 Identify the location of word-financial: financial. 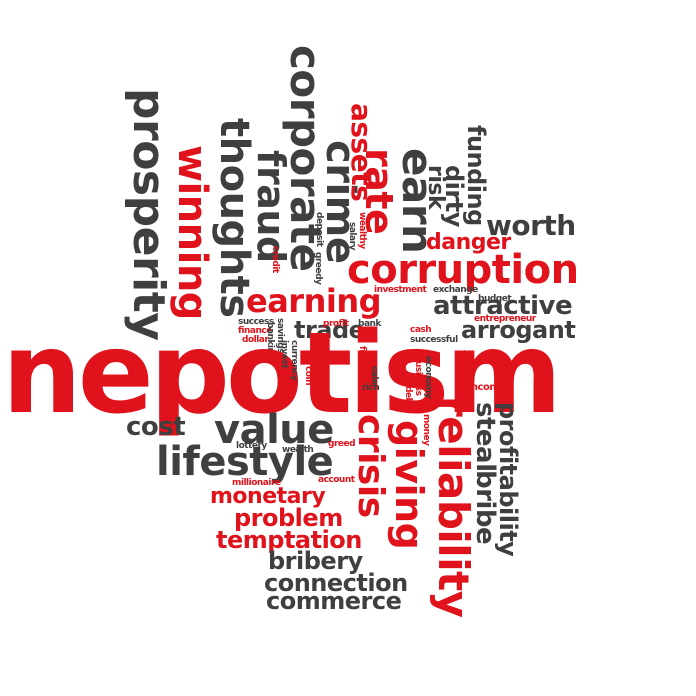
(362, 365).